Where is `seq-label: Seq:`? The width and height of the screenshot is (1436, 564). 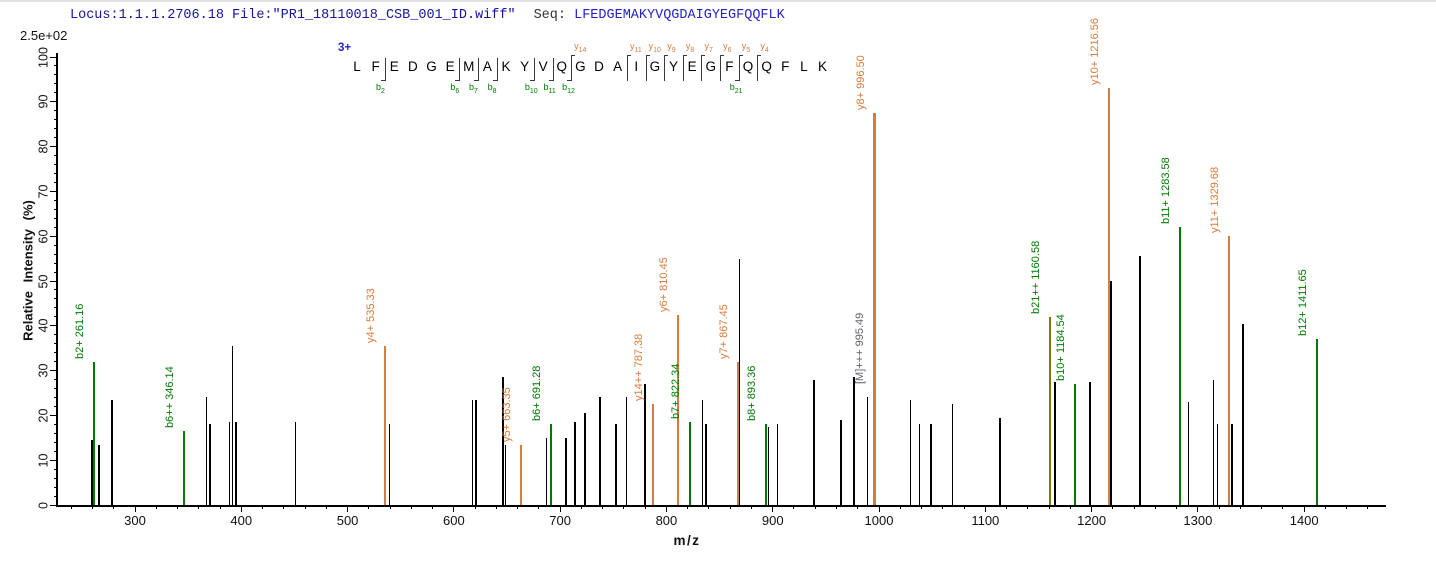 seq-label: Seq: is located at coordinates (549, 15).